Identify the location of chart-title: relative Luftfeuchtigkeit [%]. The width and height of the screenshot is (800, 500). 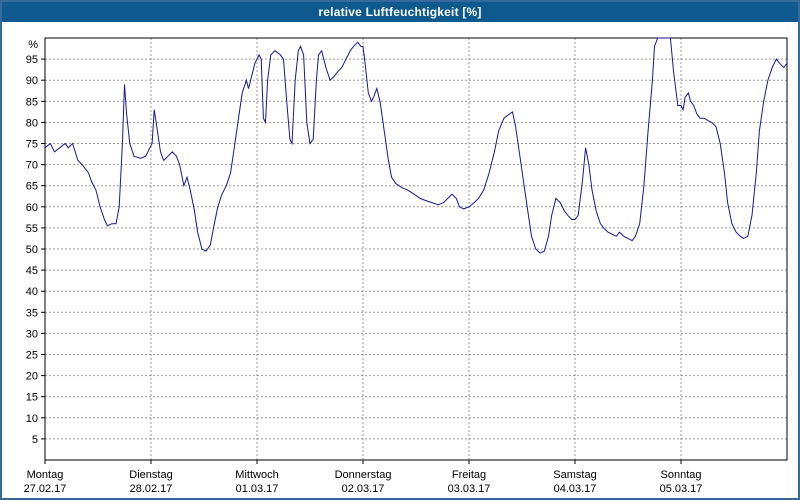
(400, 12).